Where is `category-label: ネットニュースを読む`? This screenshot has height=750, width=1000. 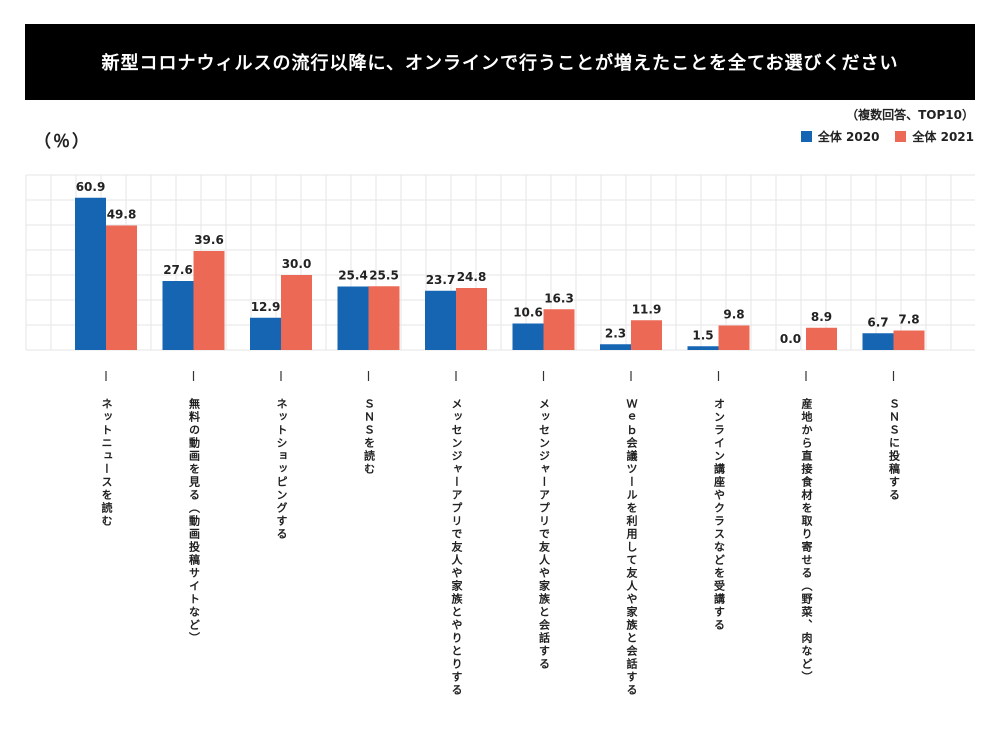 category-label: ネットニュースを読む is located at coordinates (106, 463).